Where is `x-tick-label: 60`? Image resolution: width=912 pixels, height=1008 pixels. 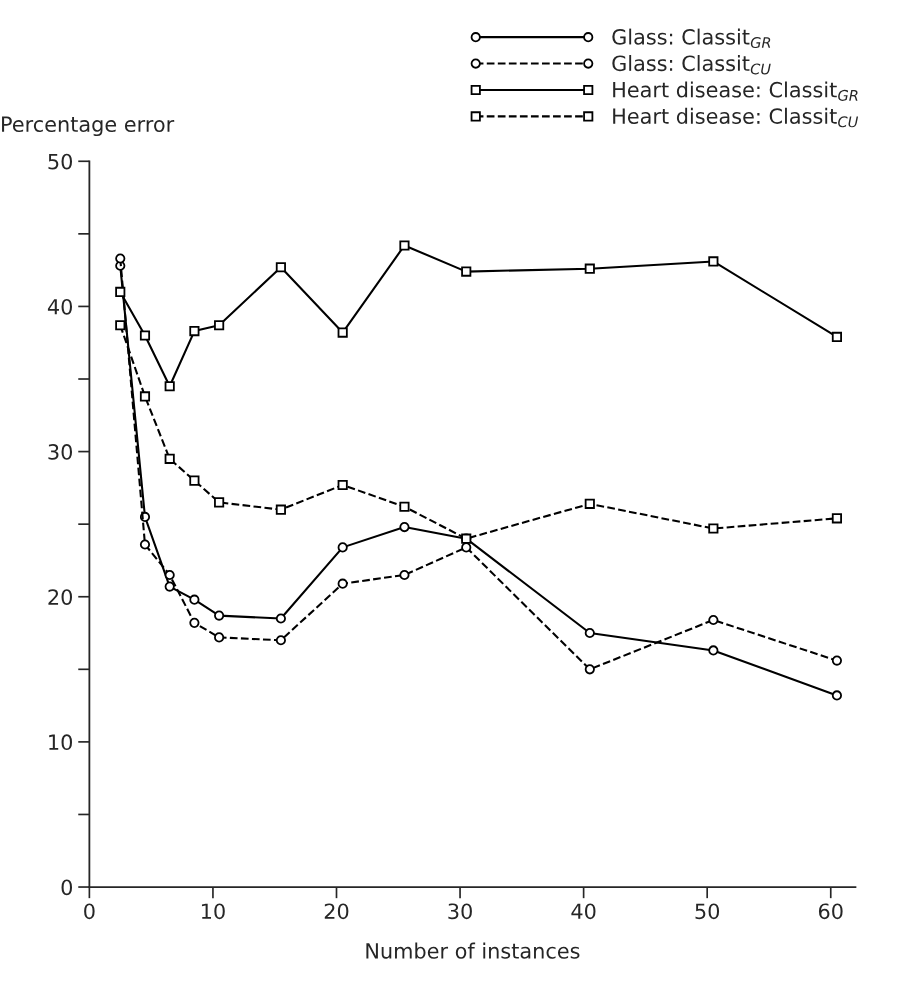
x-tick-label: 60 is located at coordinates (830, 911).